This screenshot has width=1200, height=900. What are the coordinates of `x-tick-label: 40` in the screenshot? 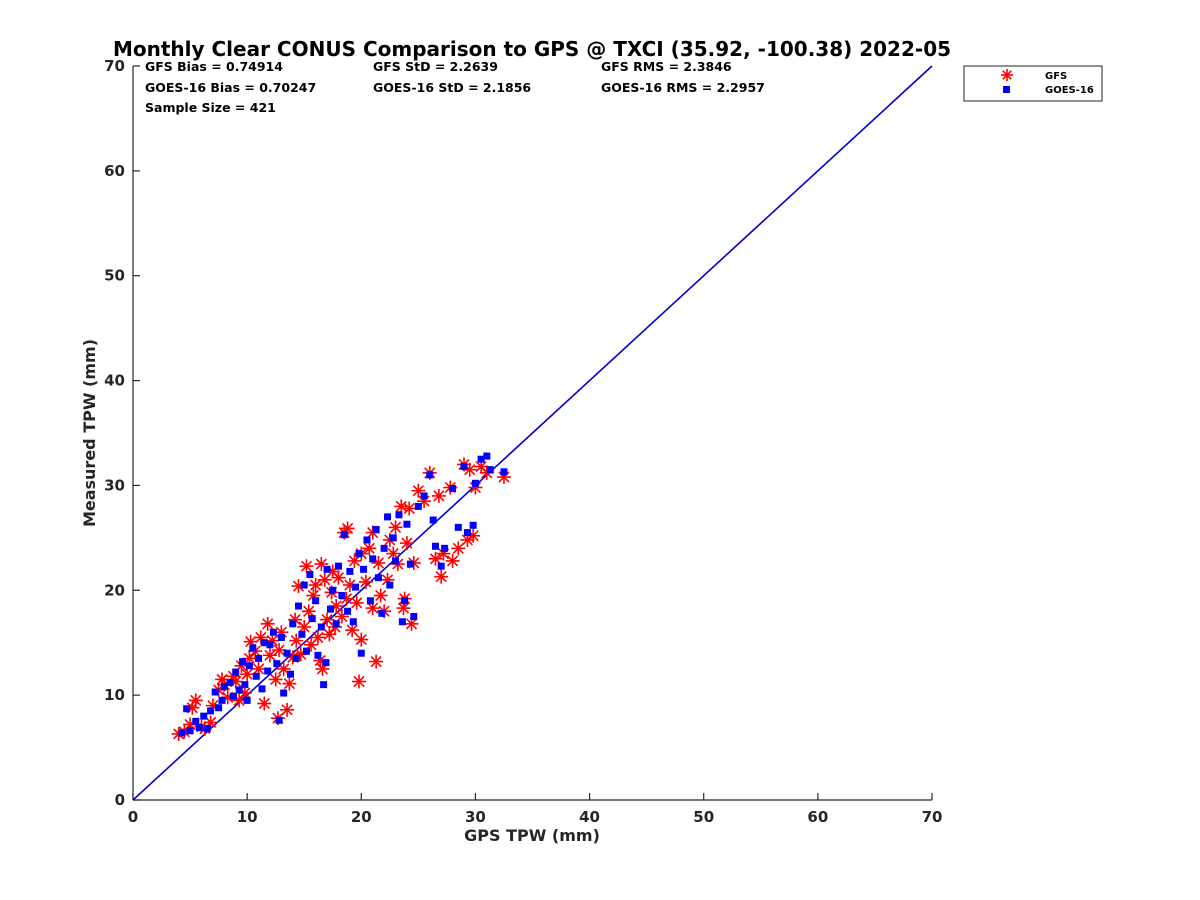 It's located at (589, 817).